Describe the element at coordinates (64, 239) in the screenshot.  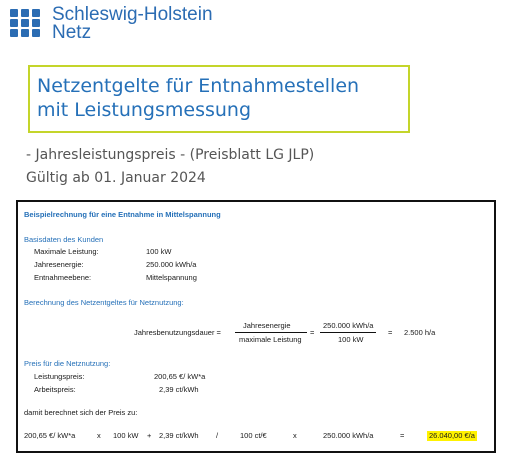
I see `base-data-heading: Basisdaten des Kunden` at that location.